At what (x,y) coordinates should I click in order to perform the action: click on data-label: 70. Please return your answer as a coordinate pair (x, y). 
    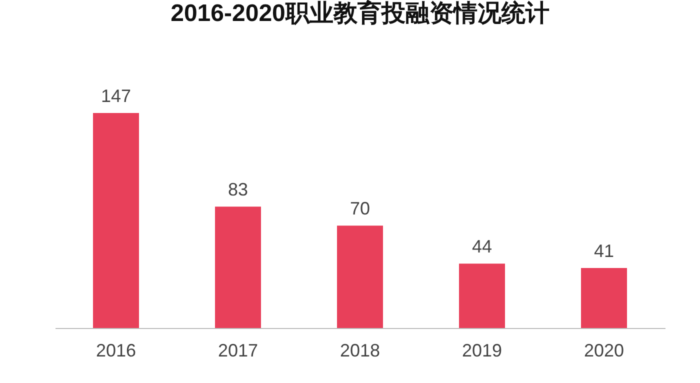
    Looking at the image, I should click on (360, 208).